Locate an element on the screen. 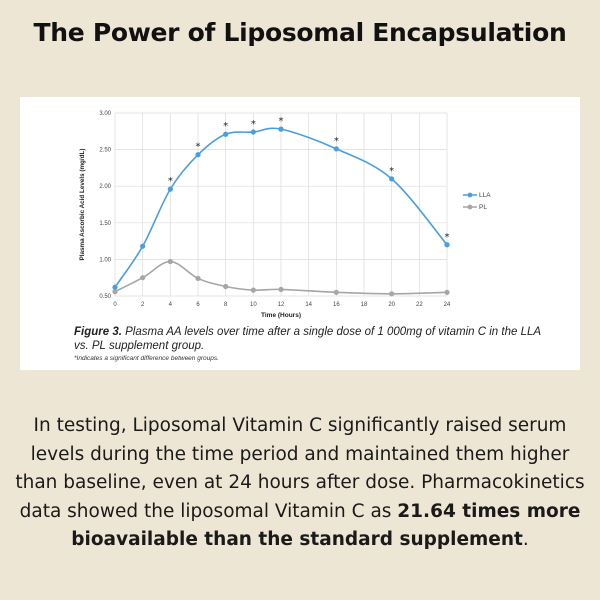 This screenshot has height=600, width=600. y-tick-label: 2.00 is located at coordinates (105, 187).